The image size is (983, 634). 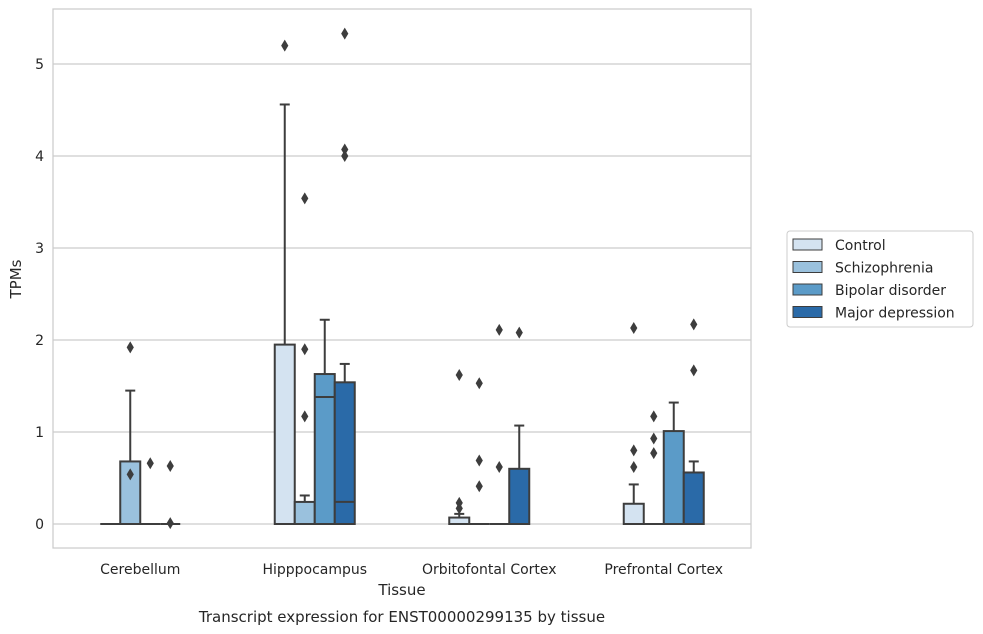 What do you see at coordinates (860, 246) in the screenshot?
I see `legend-label: Control` at bounding box center [860, 246].